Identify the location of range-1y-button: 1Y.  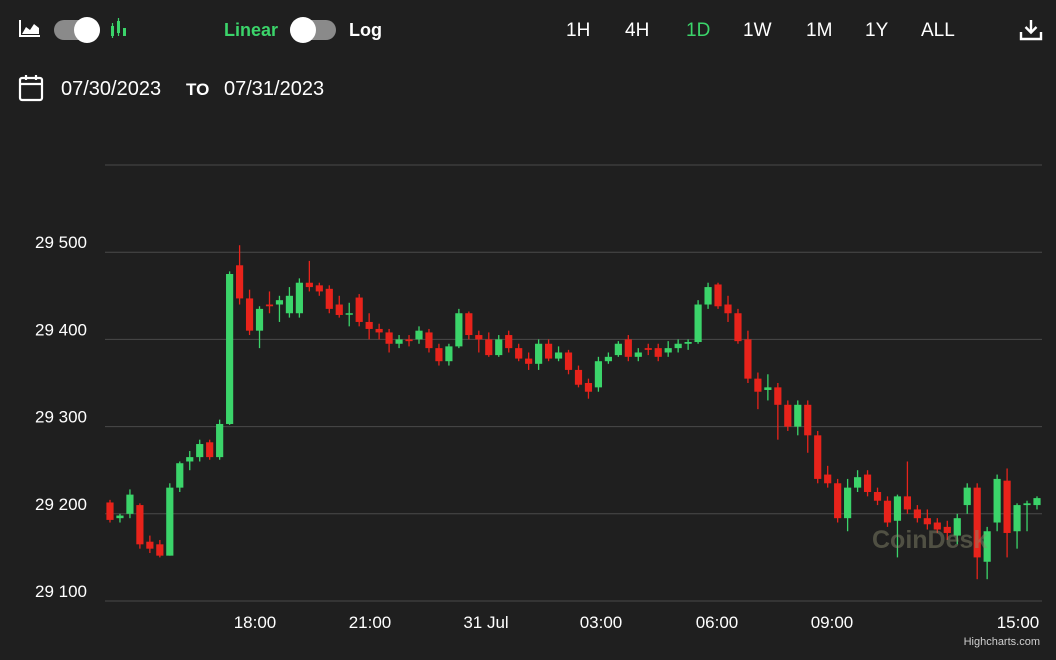
(877, 30).